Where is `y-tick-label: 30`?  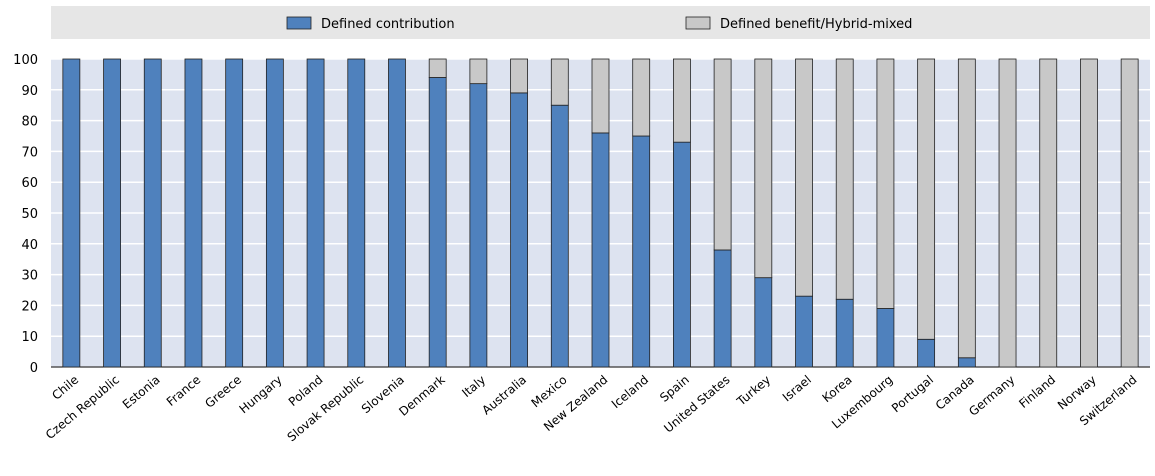
y-tick-label: 30 is located at coordinates (29, 276).